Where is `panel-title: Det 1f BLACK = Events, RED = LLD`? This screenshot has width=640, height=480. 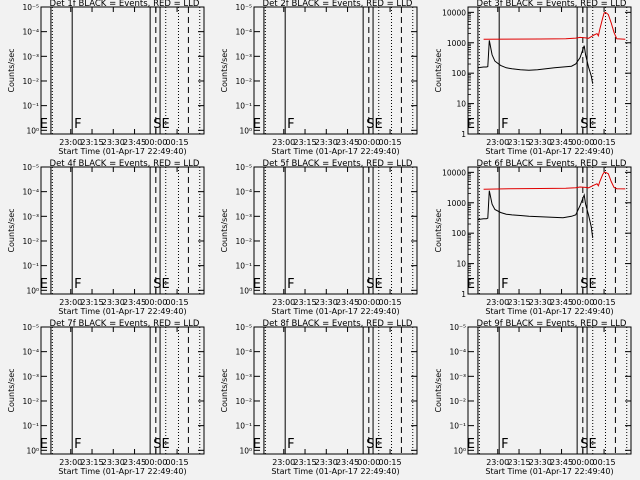 panel-title: Det 1f BLACK = Events, RED = LLD is located at coordinates (125, 4).